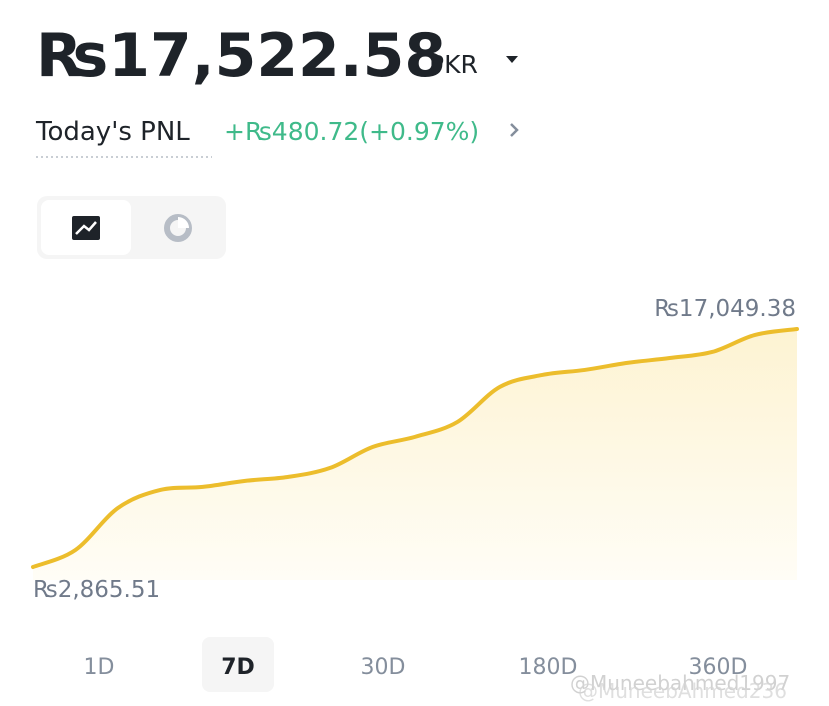 The image size is (829, 706). I want to click on watermark: @Muneebahmed1997, so click(680, 683).